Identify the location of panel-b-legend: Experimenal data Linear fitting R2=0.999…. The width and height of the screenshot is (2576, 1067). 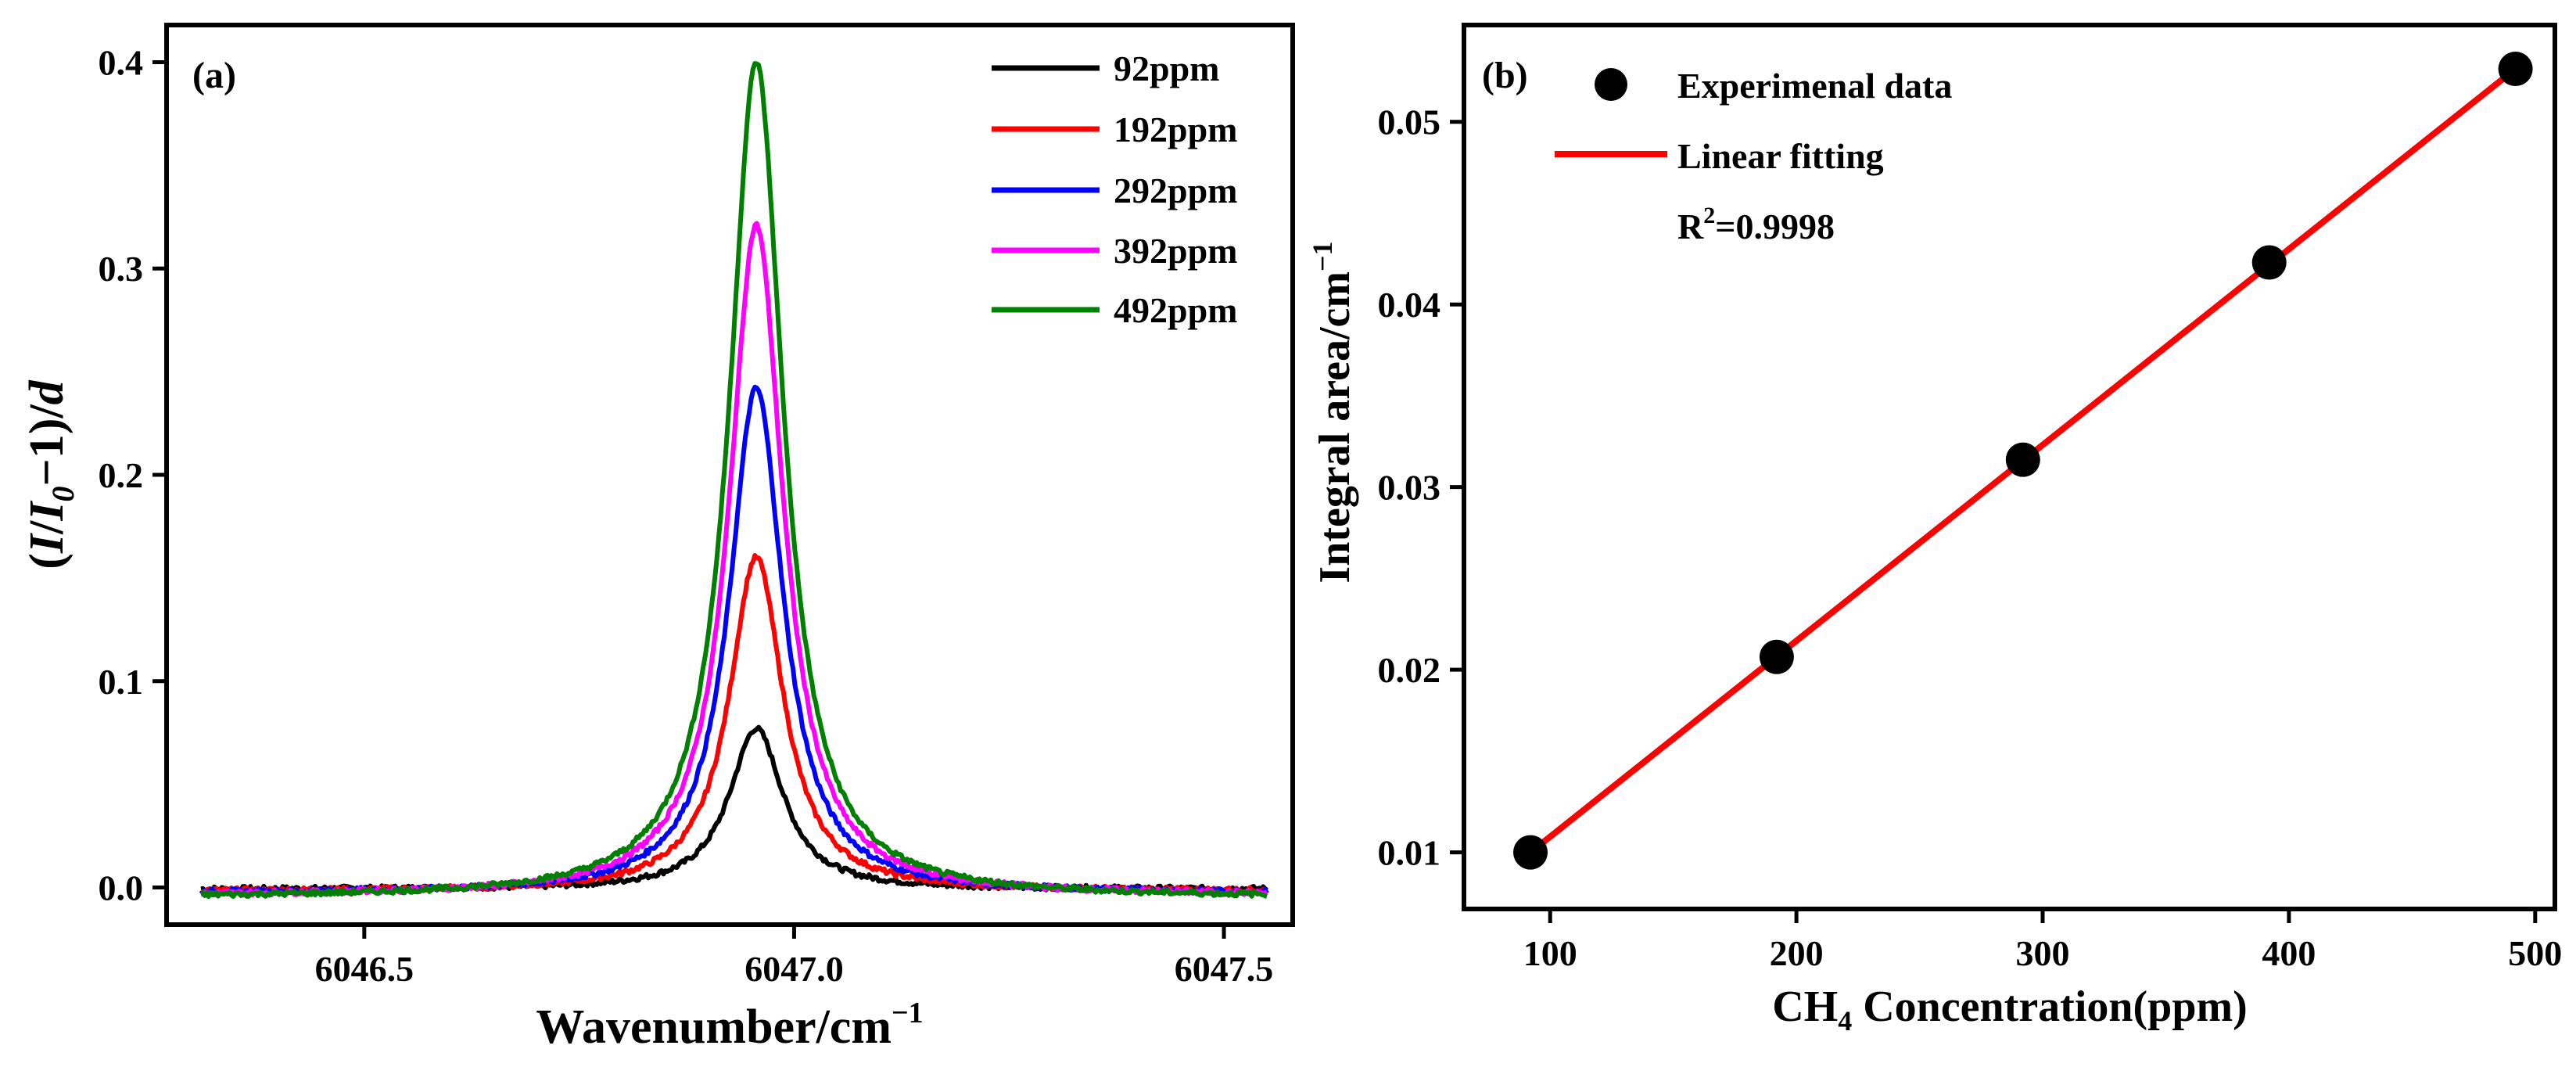
(1753, 156).